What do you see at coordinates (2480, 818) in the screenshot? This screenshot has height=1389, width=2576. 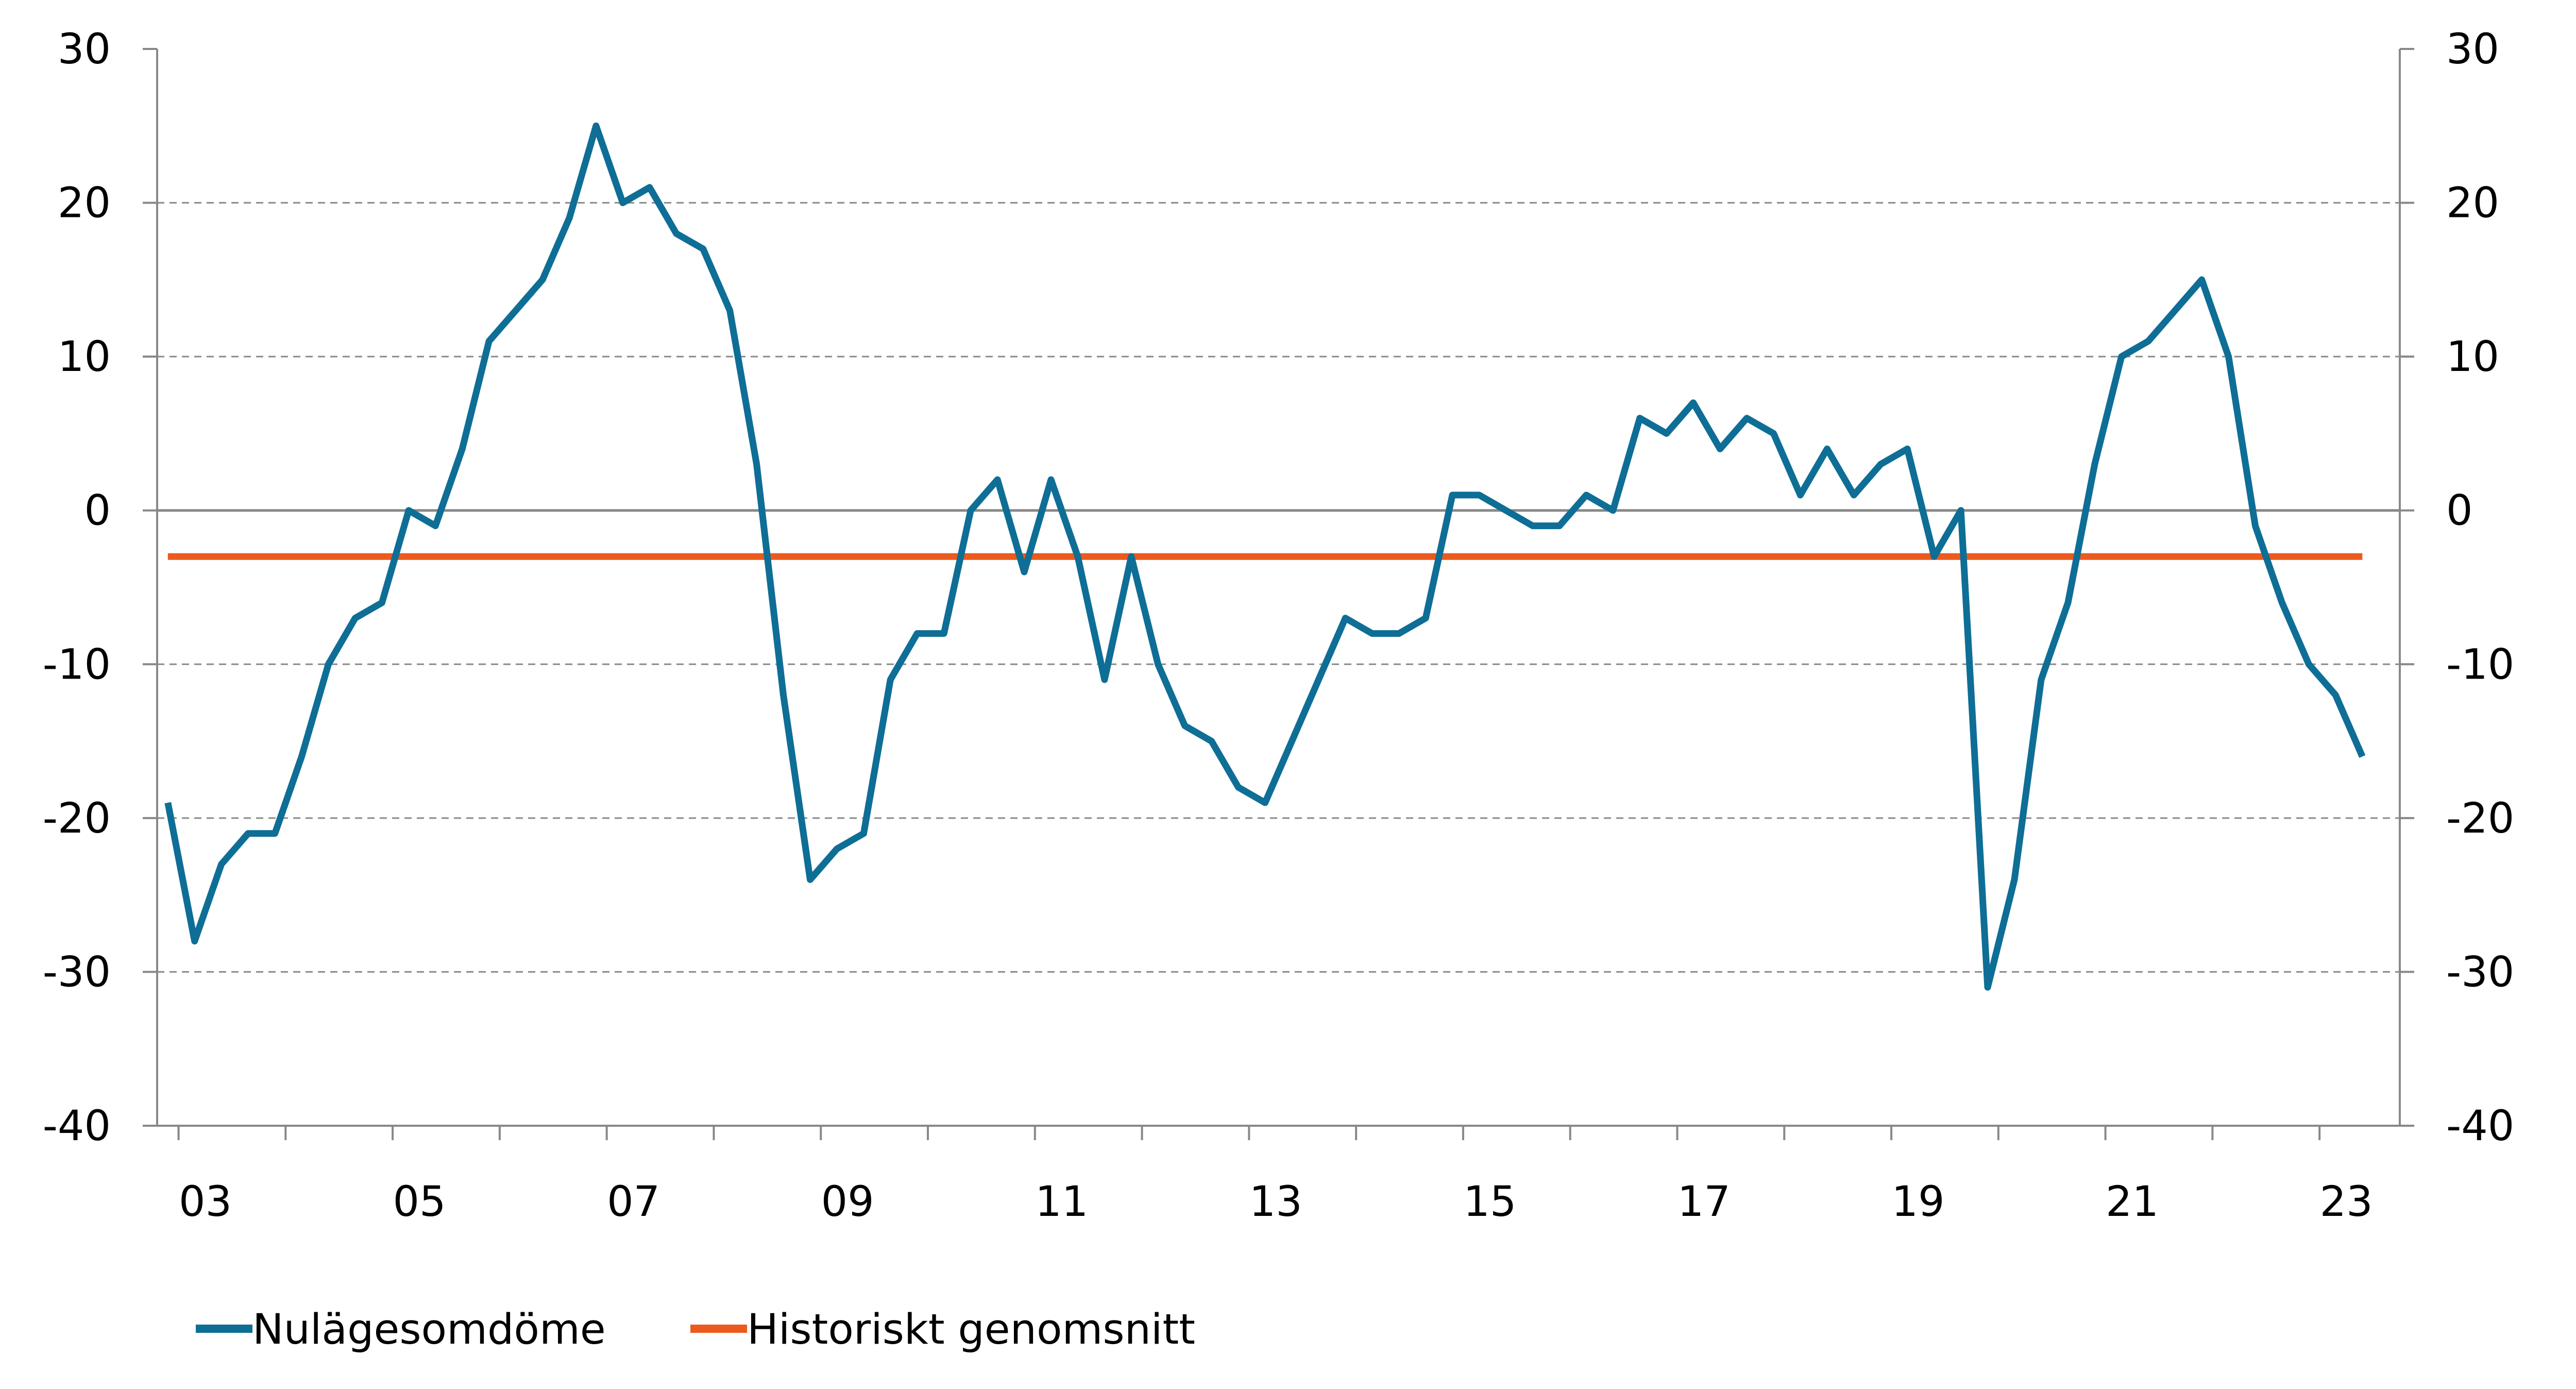 I see `y2-tick-label: -20` at bounding box center [2480, 818].